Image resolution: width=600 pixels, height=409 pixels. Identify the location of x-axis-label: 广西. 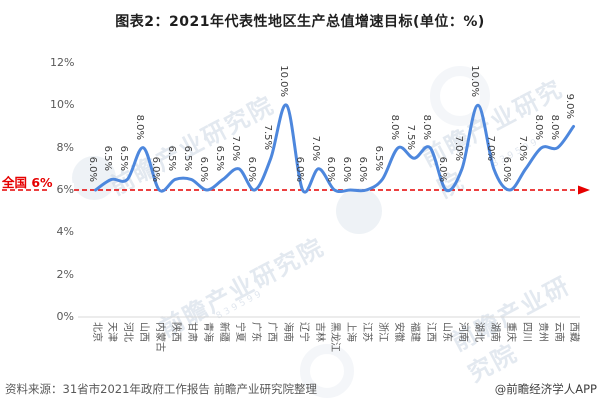
(271, 332).